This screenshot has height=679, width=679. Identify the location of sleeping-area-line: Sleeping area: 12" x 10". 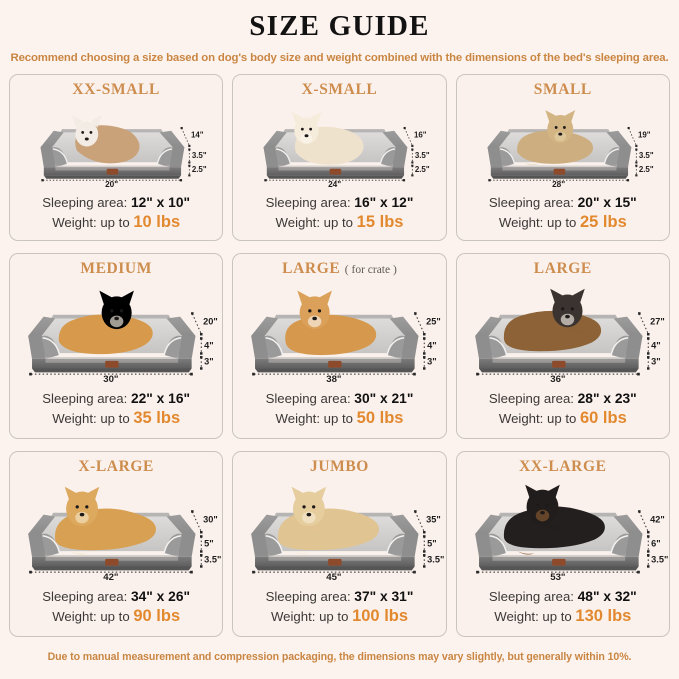
(116, 203).